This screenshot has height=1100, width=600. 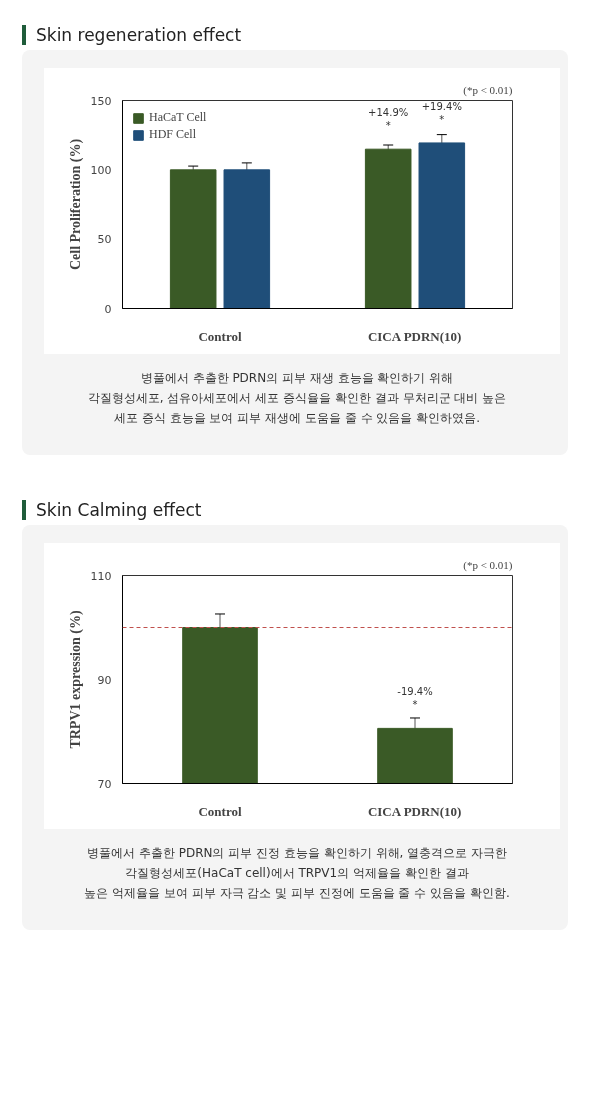 What do you see at coordinates (178, 117) in the screenshot?
I see `legend-label: HaCaT Cell` at bounding box center [178, 117].